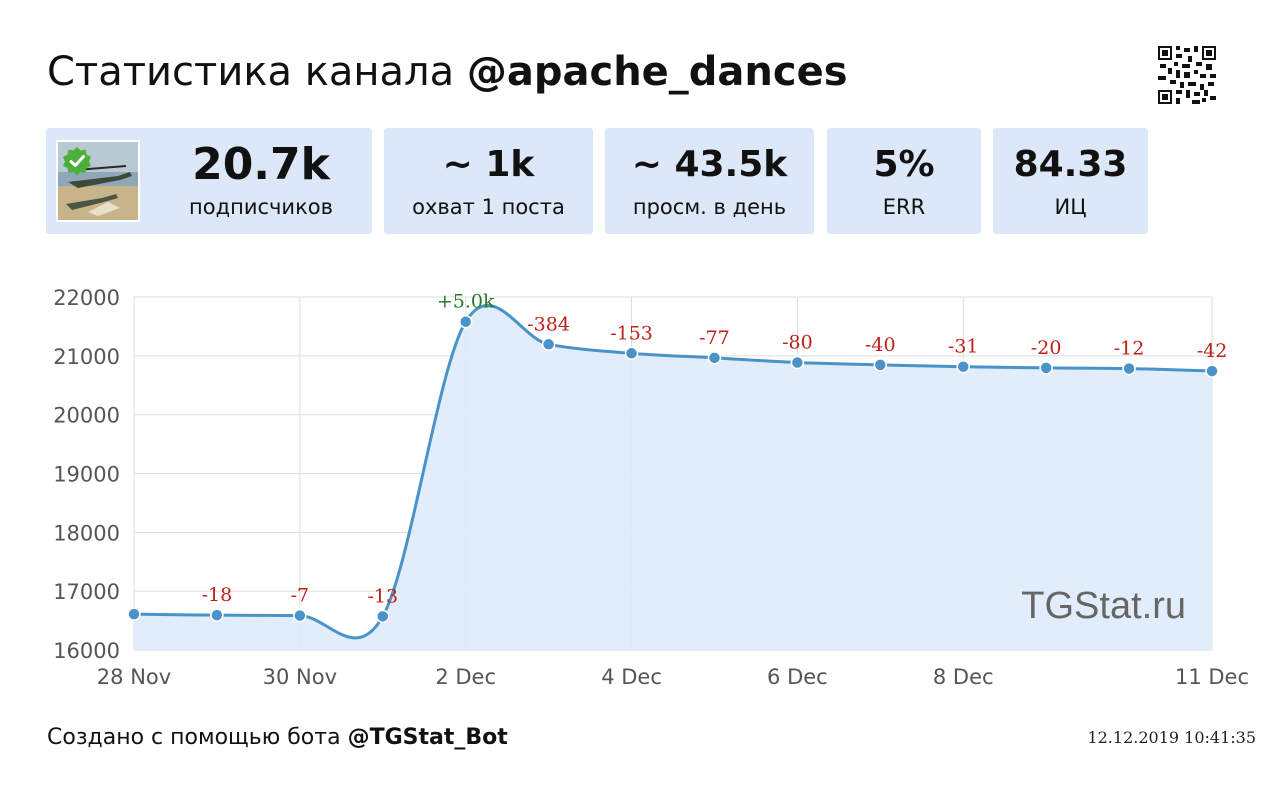 This screenshot has height=803, width=1280. I want to click on x-tick-label: 8 Dec, so click(963, 677).